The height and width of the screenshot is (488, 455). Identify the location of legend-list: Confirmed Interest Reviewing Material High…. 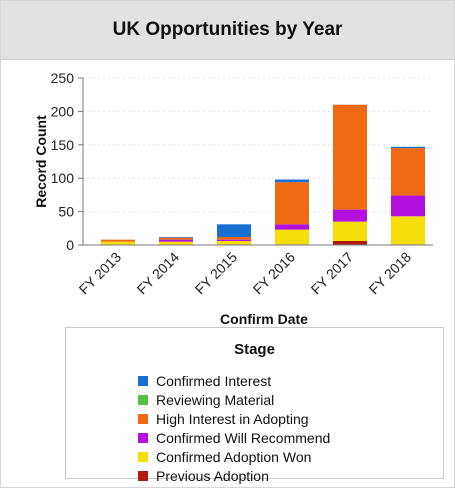
(234, 428).